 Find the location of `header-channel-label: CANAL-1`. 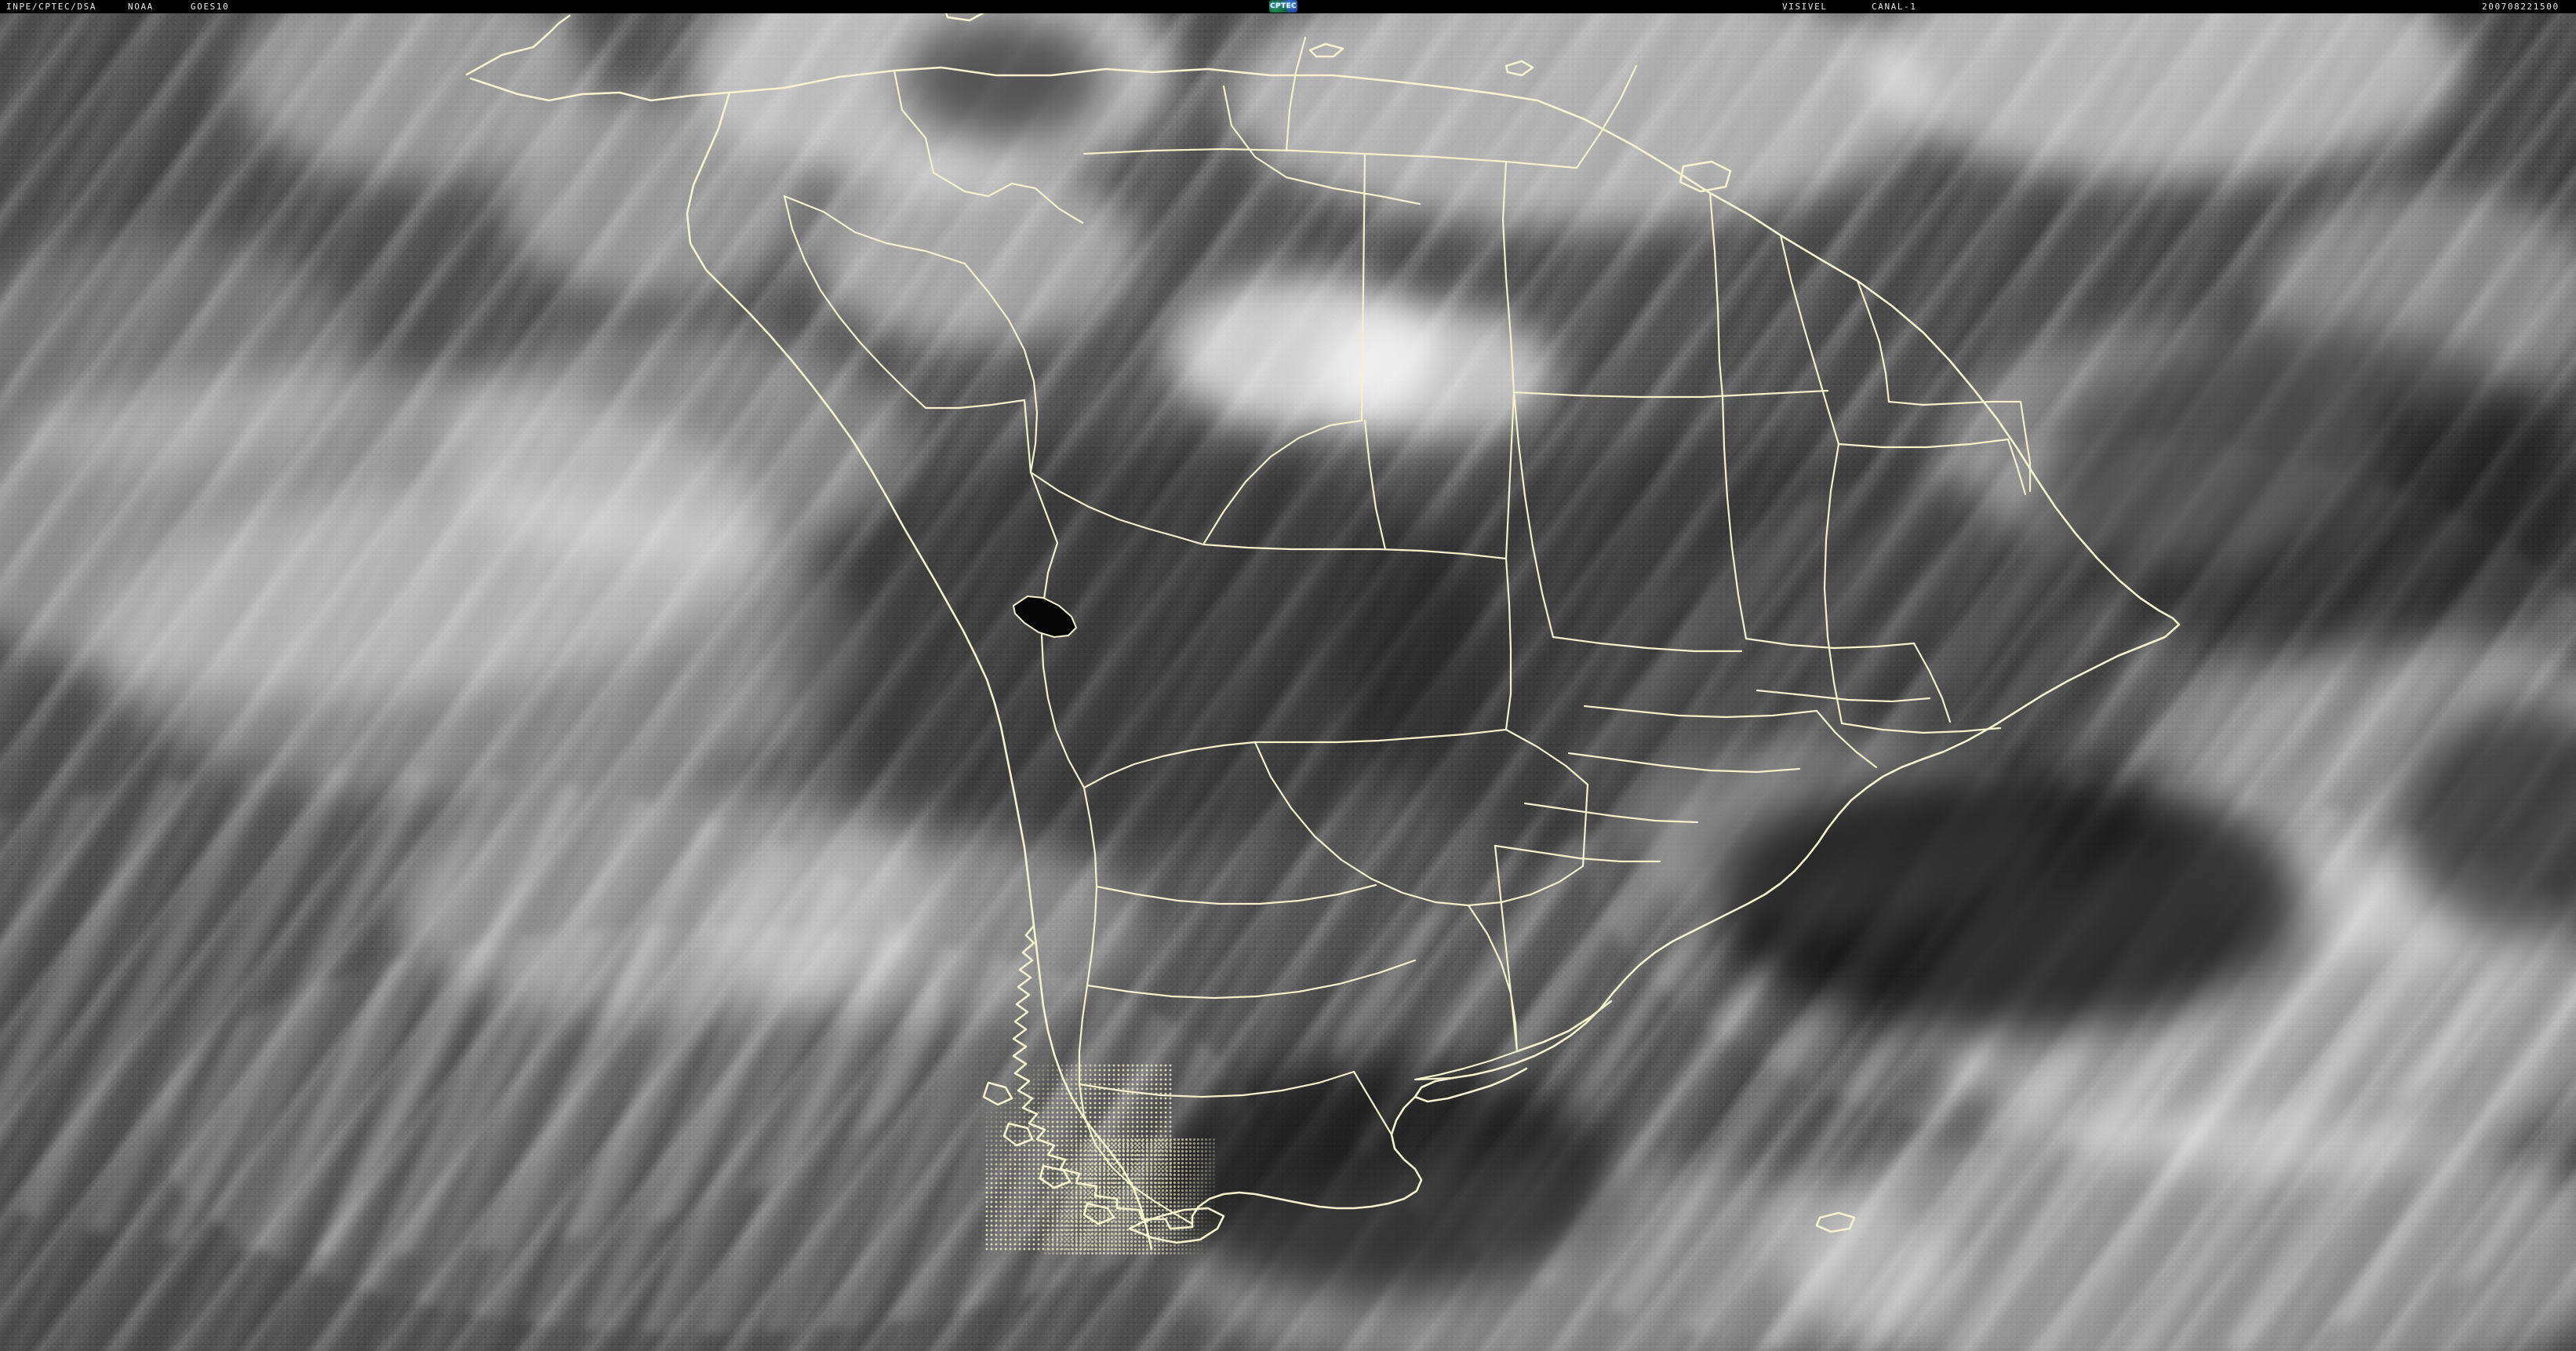

header-channel-label: CANAL-1 is located at coordinates (1894, 7).